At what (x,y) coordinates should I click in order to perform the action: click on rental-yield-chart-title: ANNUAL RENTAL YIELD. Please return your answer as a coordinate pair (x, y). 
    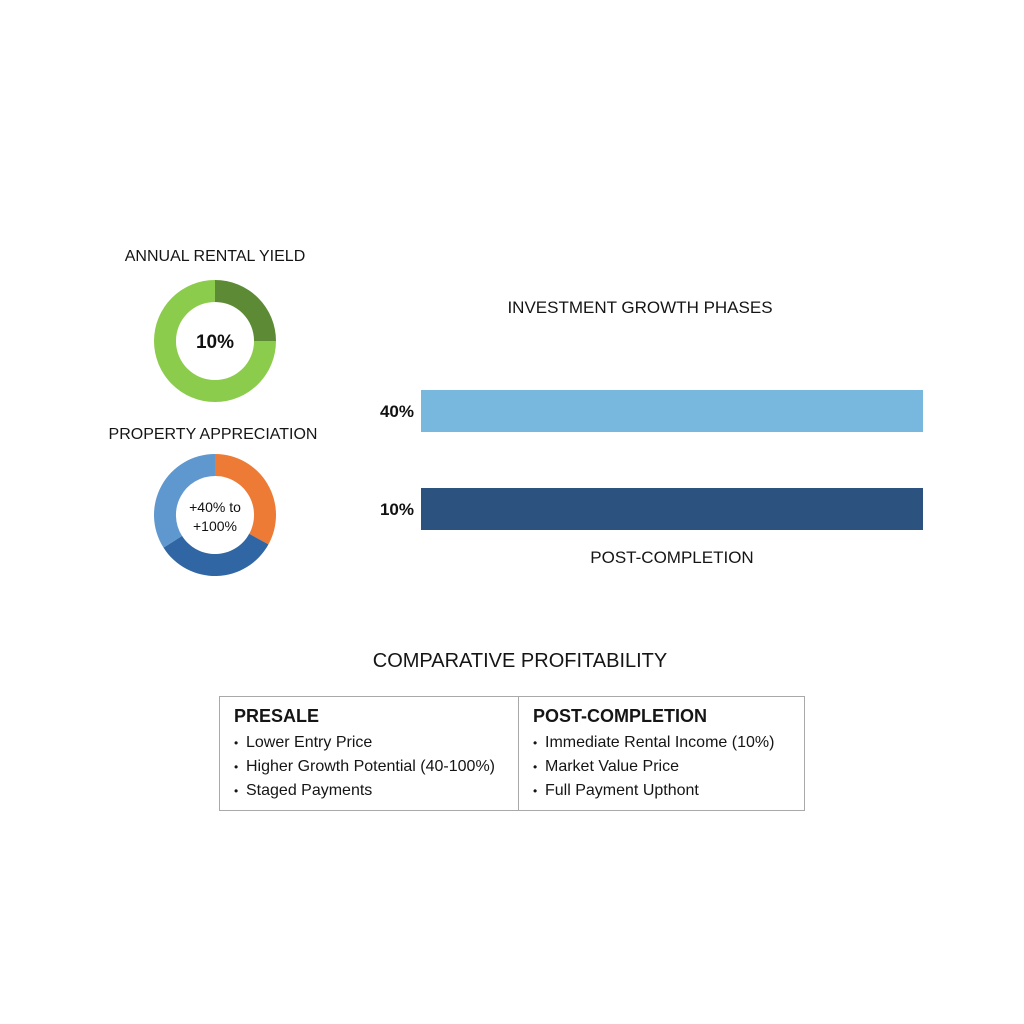
    Looking at the image, I should click on (215, 256).